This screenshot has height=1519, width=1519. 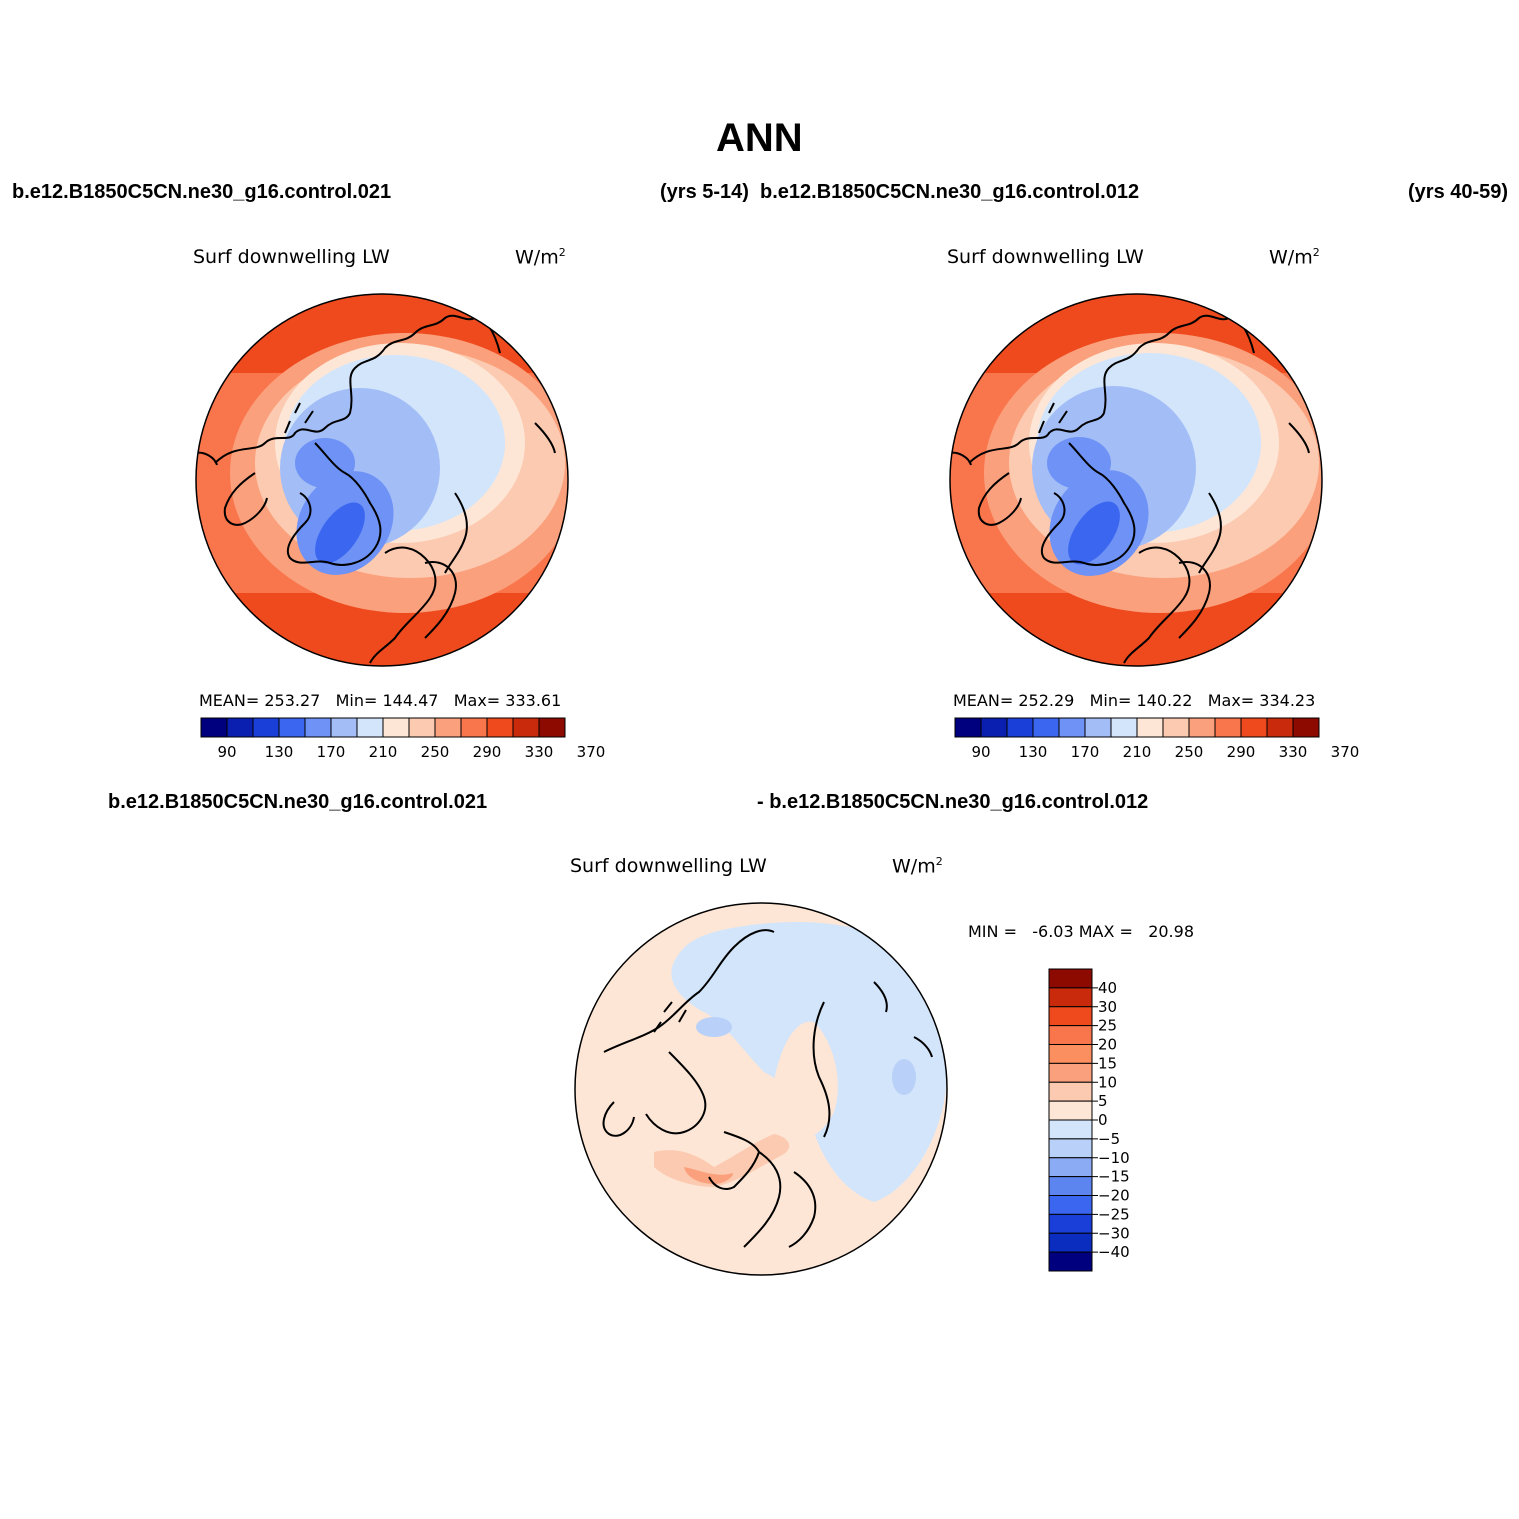 I want to click on colorbar-diff-tick-label: 20, so click(x=1107, y=1045).